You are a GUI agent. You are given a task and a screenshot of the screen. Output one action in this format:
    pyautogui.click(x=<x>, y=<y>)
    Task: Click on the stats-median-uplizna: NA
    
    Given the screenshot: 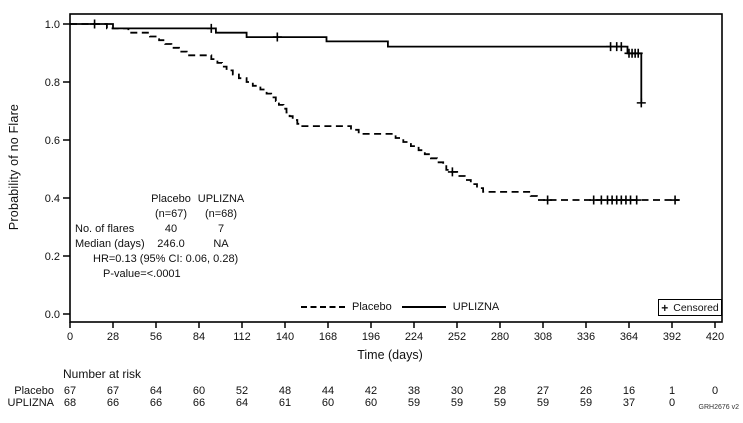 What is the action you would take?
    pyautogui.click(x=221, y=244)
    